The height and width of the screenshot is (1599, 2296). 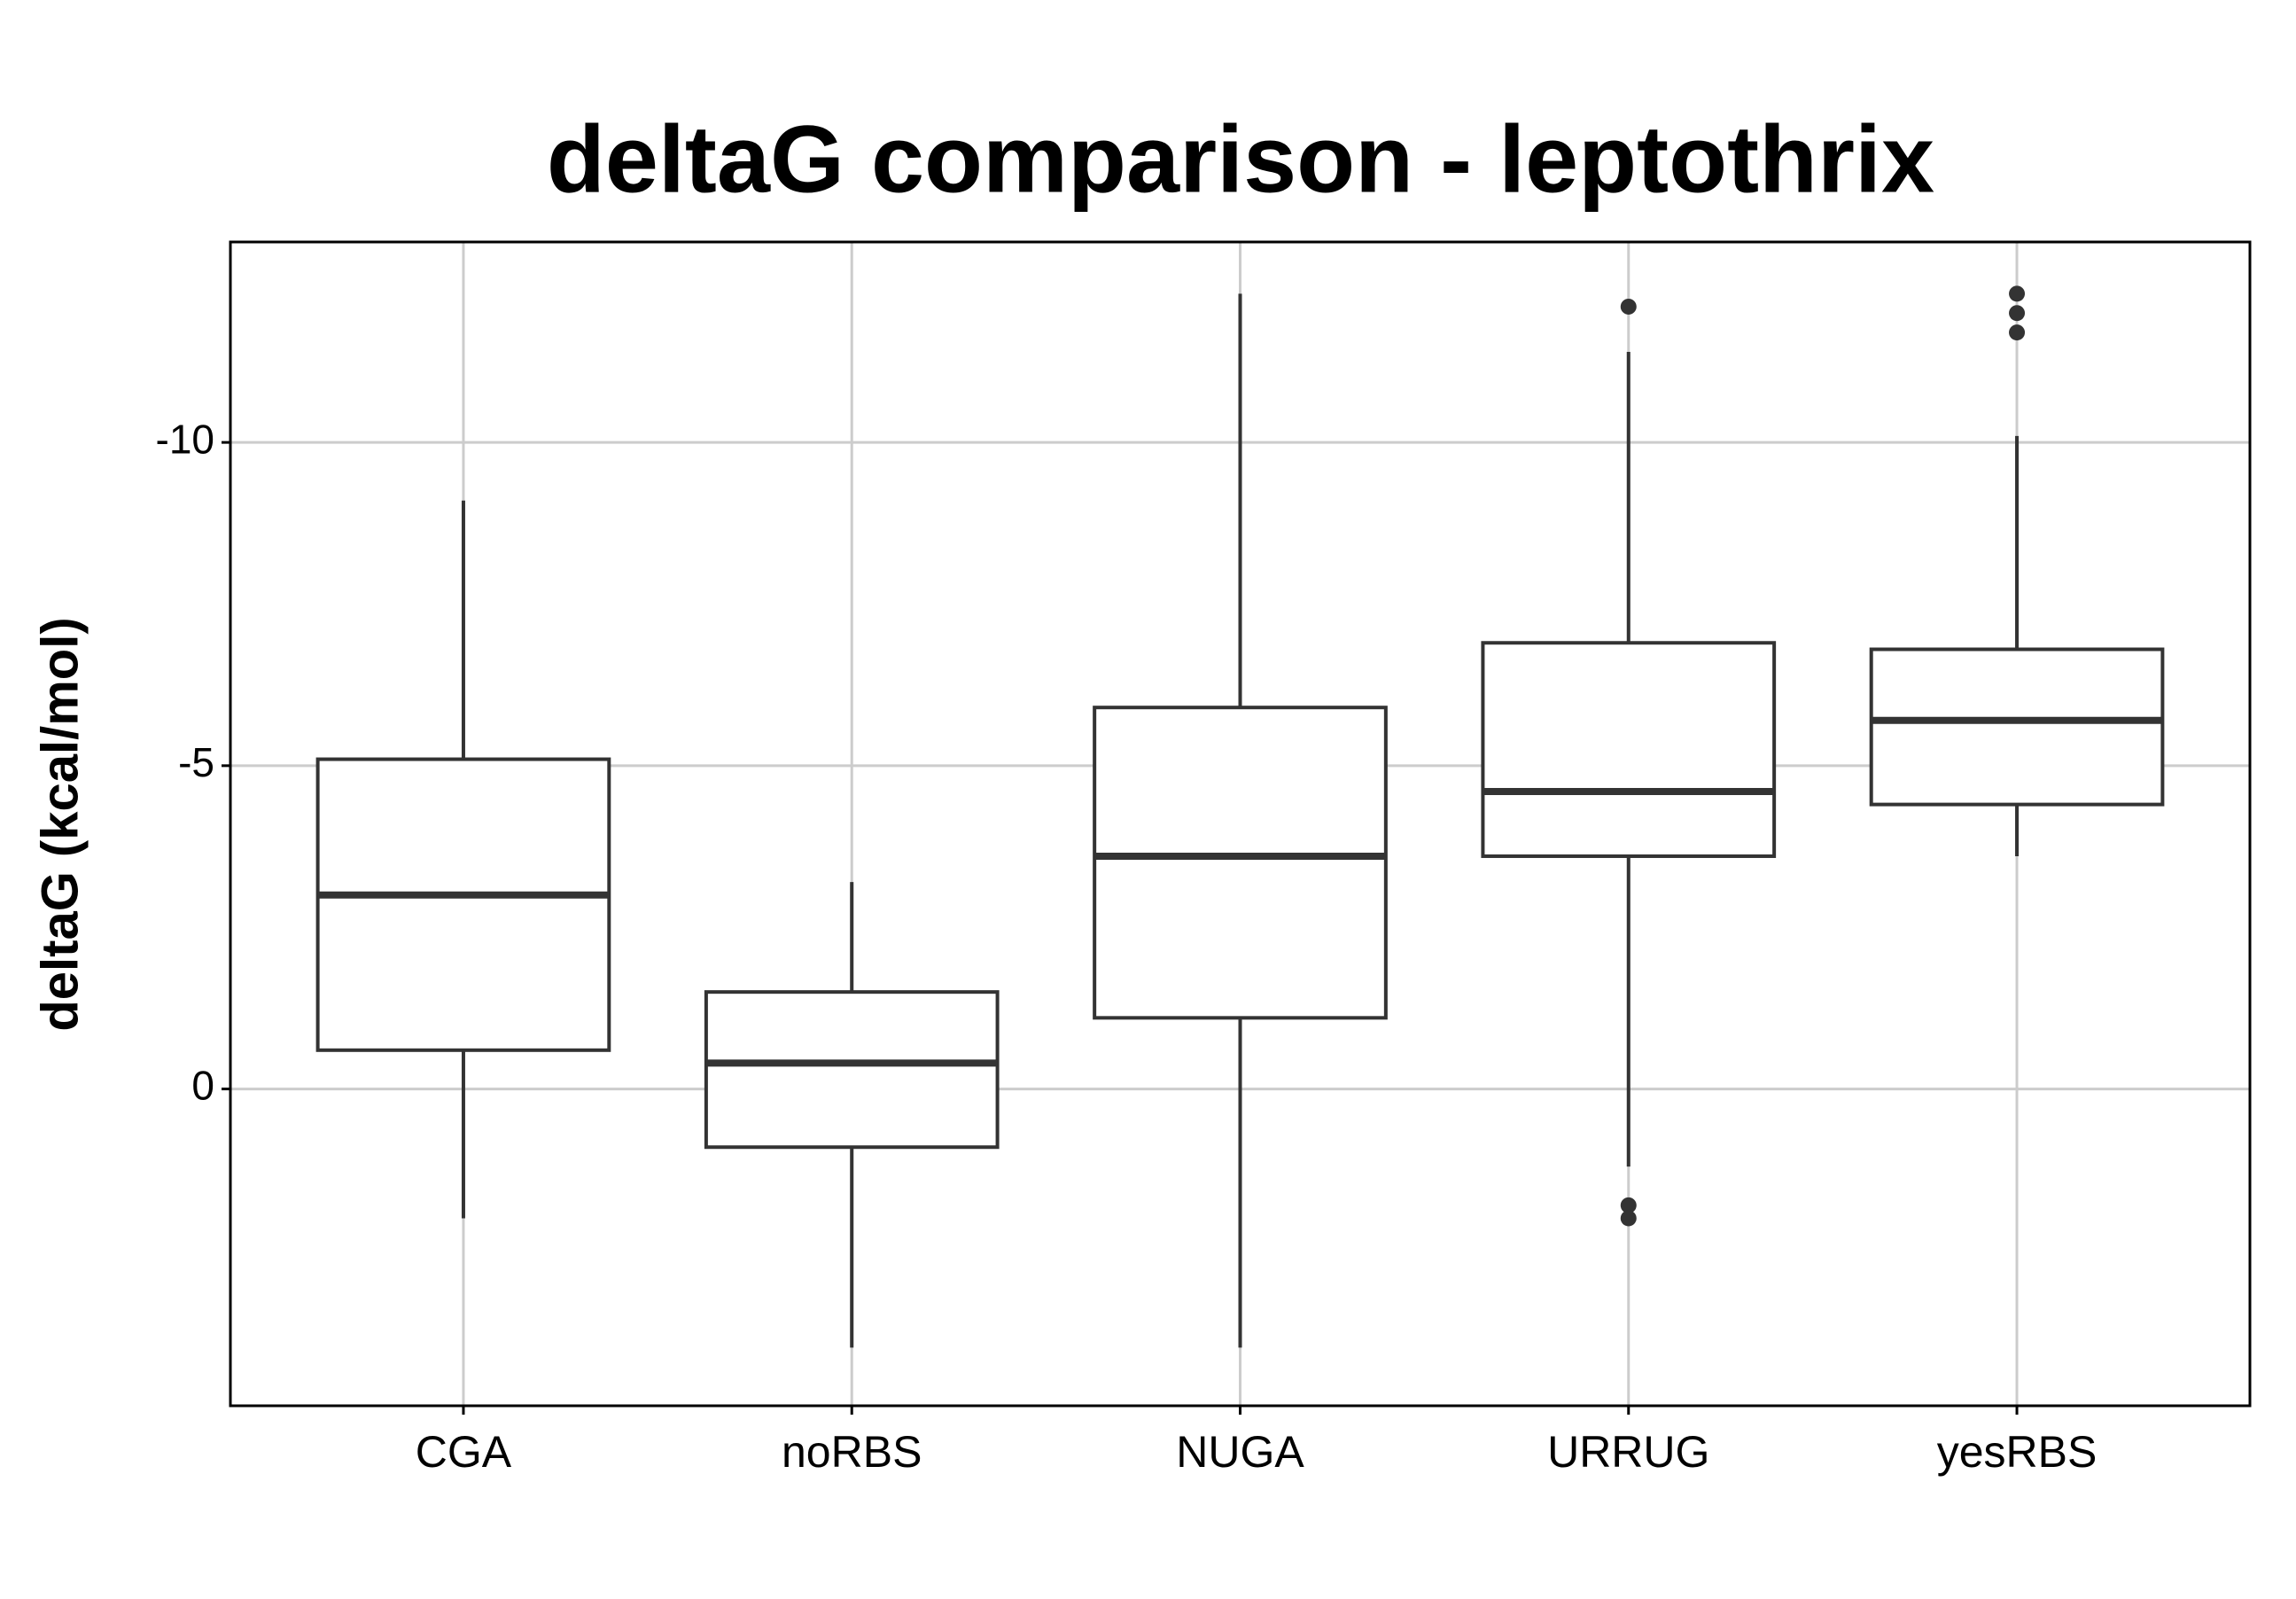 What do you see at coordinates (2018, 1452) in the screenshot?
I see `x-tick-label: yesRBS` at bounding box center [2018, 1452].